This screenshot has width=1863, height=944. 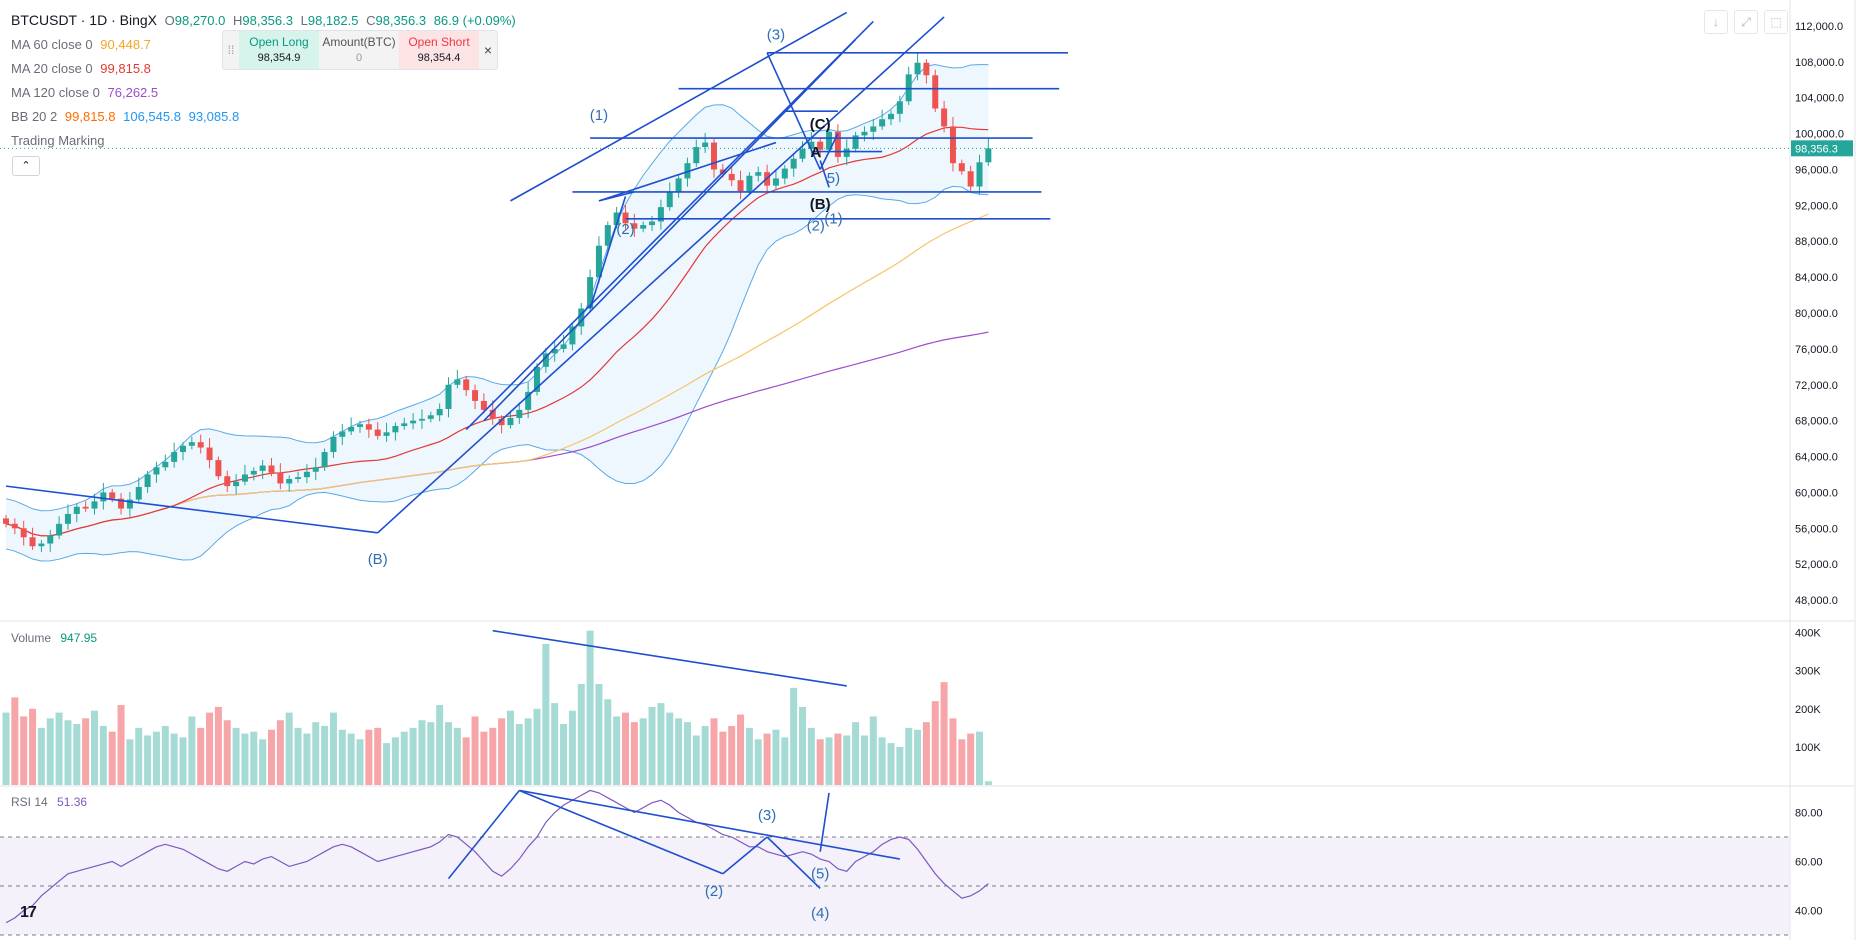 I want to click on rsi-line, so click(x=497, y=856).